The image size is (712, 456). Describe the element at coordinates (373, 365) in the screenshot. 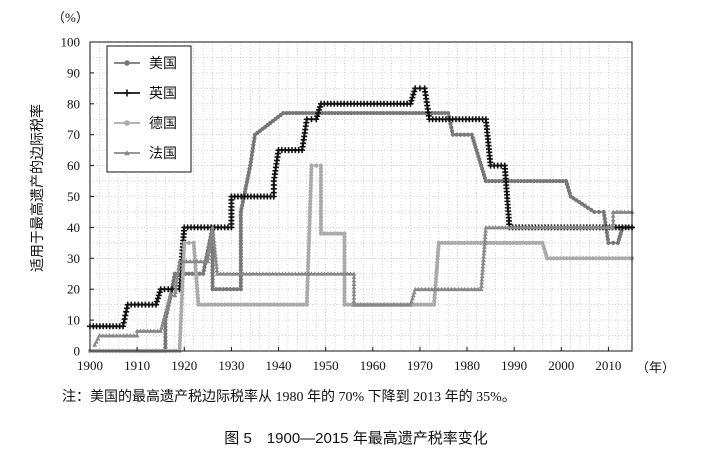

I see `x-tick-label: 1960` at that location.